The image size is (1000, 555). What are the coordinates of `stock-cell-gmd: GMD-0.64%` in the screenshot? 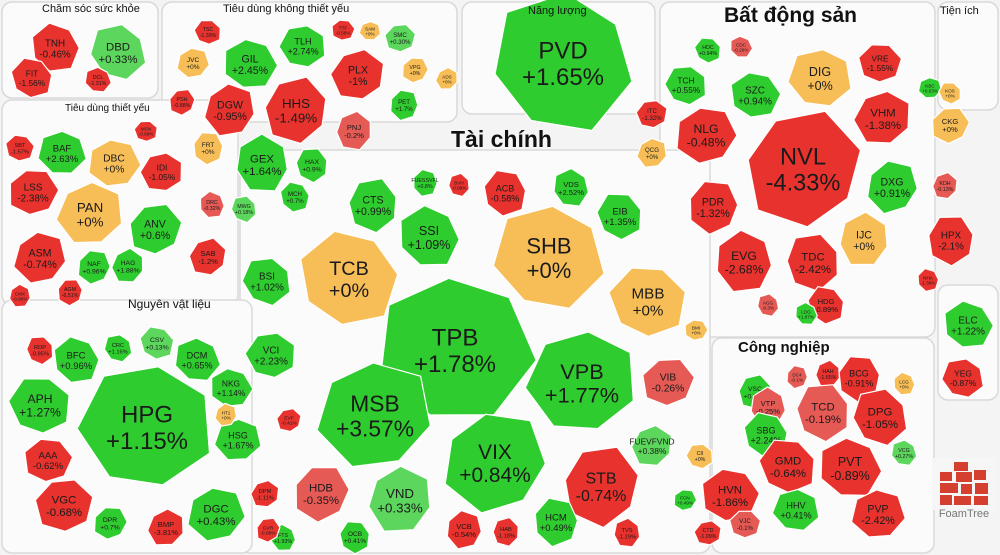 It's located at (786, 466).